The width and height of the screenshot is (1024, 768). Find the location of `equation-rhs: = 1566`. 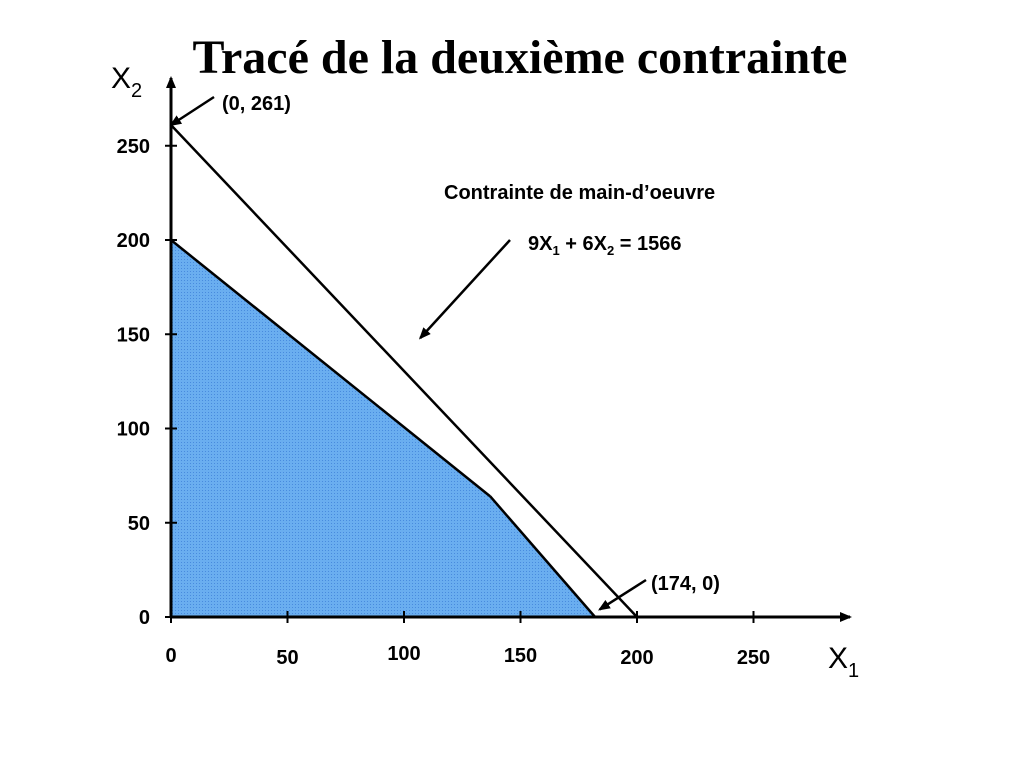

equation-rhs: = 1566 is located at coordinates (647, 244).